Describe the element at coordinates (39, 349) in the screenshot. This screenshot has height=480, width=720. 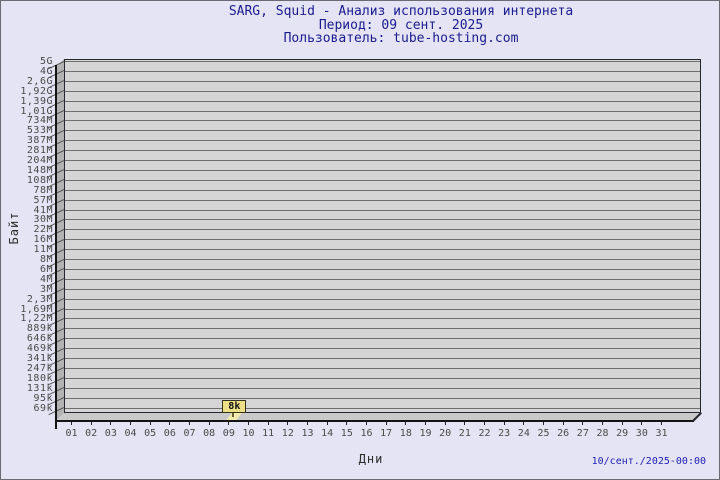
I see `y-tick-label: 469k` at that location.